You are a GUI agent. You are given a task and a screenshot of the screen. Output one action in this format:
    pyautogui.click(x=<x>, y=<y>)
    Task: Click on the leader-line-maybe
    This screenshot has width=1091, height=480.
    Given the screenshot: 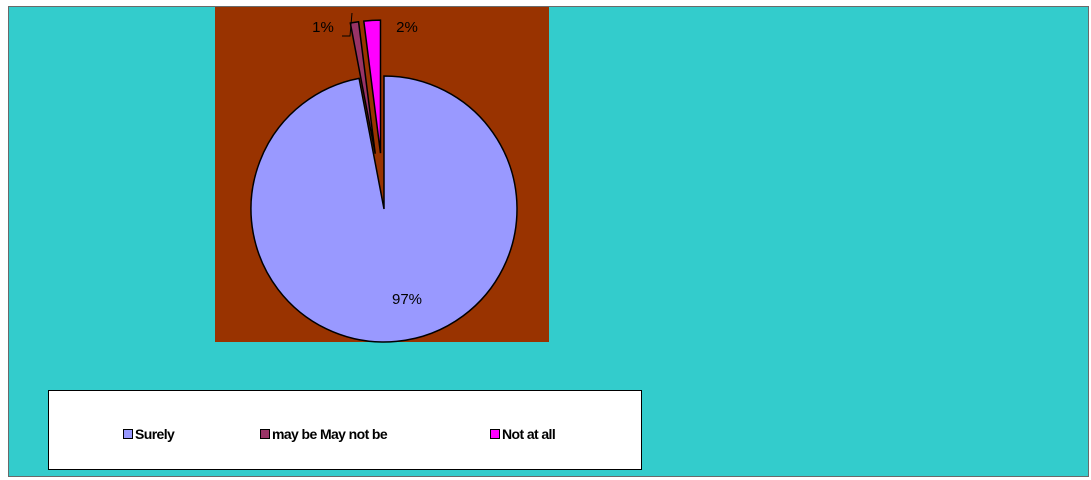 What is the action you would take?
    pyautogui.click(x=347, y=24)
    